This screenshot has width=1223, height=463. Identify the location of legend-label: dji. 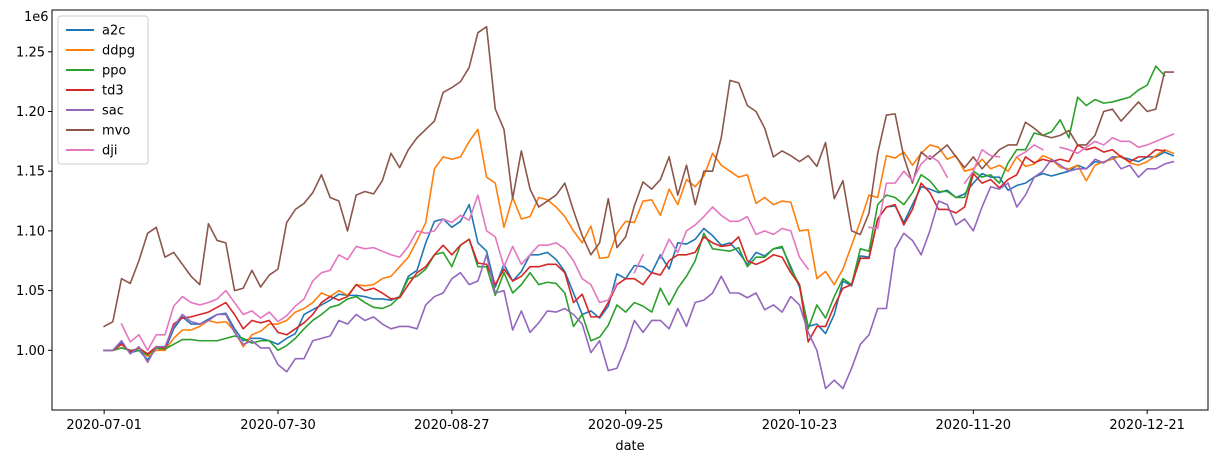
(109, 151).